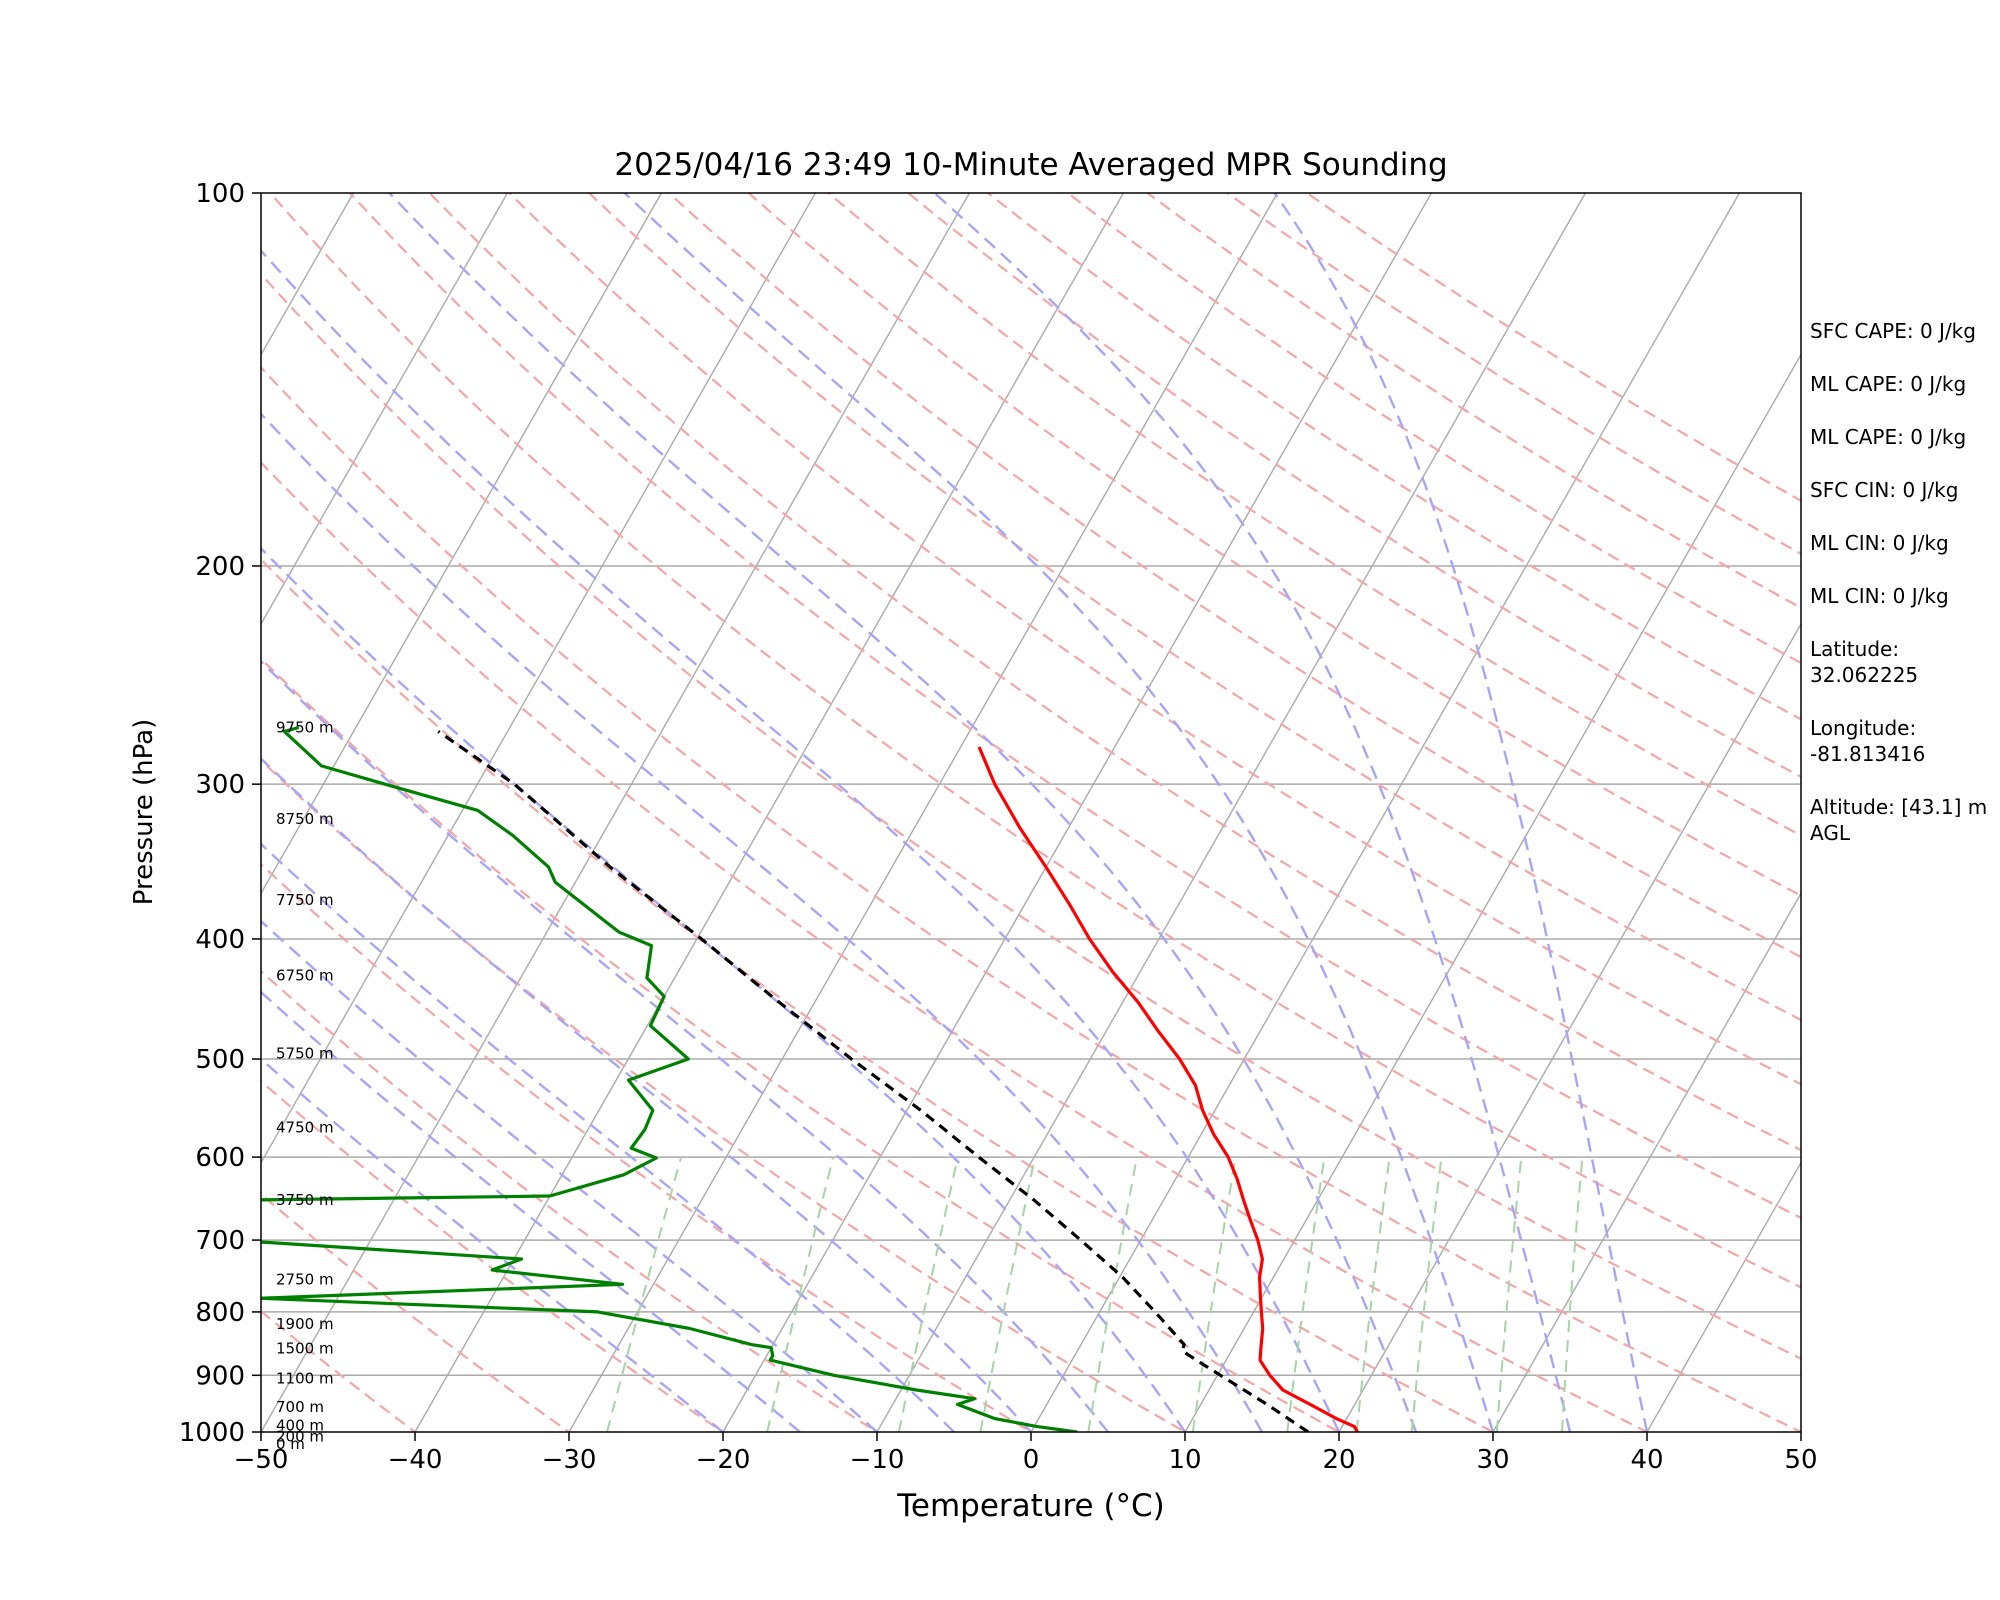 This screenshot has height=1600, width=2000. I want to click on height-label: 4750 m, so click(305, 1128).